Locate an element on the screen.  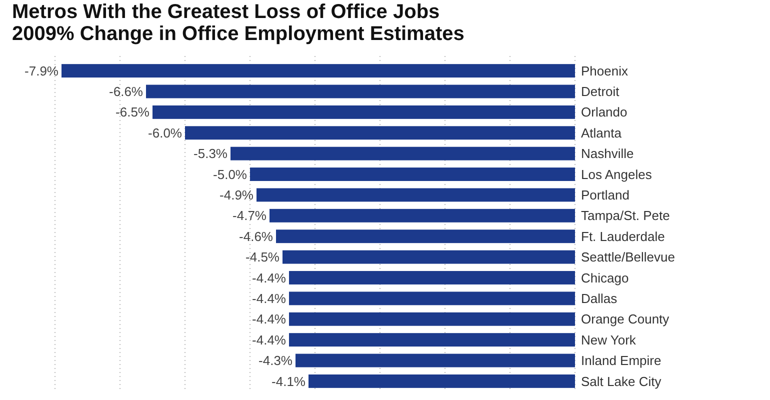
data-label: -4.1% is located at coordinates (289, 381).